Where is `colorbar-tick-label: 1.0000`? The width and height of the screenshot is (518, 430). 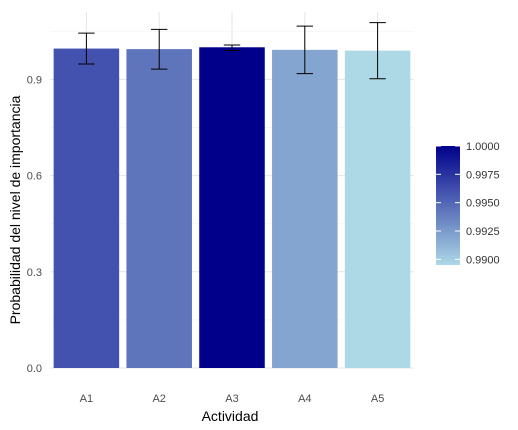
colorbar-tick-label: 1.0000 is located at coordinates (483, 147).